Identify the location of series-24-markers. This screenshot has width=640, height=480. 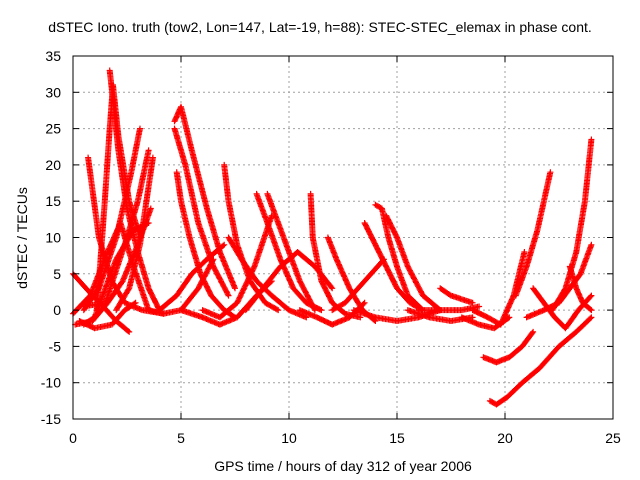
(335, 255).